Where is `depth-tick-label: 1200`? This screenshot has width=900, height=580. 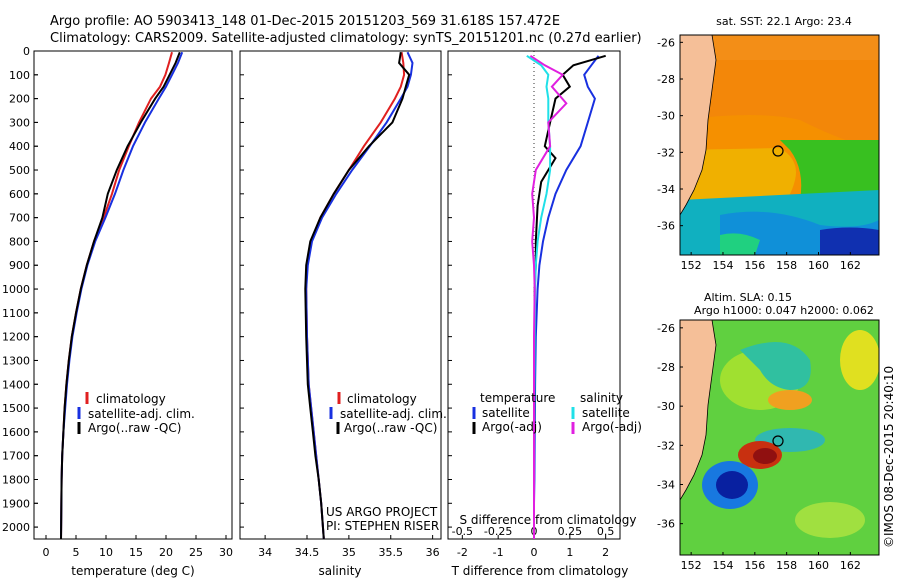 depth-tick-label: 1200 is located at coordinates (16, 337).